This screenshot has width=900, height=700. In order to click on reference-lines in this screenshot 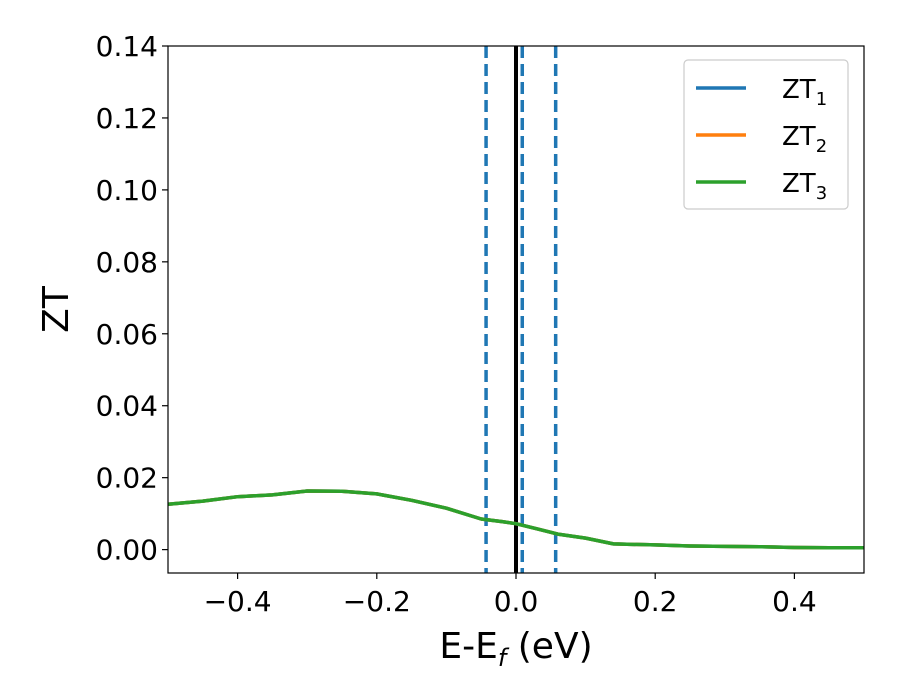, I will do `click(521, 309)`.